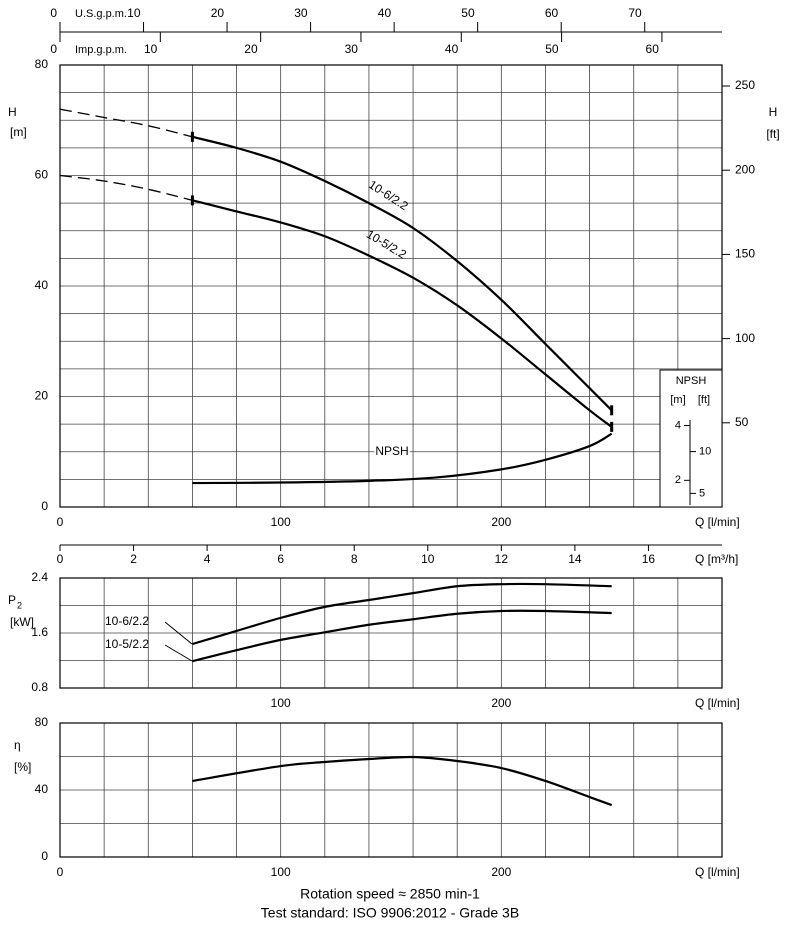  What do you see at coordinates (677, 400) in the screenshot?
I see `npsh-unit: [m]` at bounding box center [677, 400].